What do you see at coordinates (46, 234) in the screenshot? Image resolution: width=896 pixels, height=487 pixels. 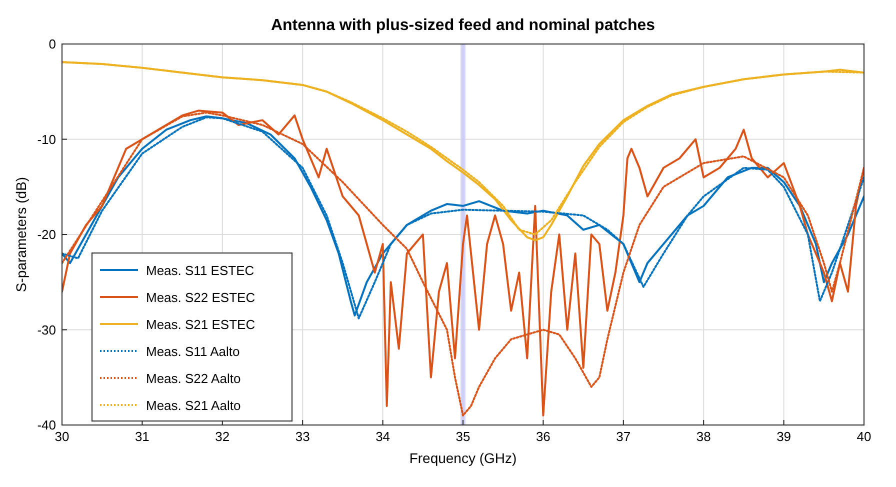 I see `y-tick-label: -20` at bounding box center [46, 234].